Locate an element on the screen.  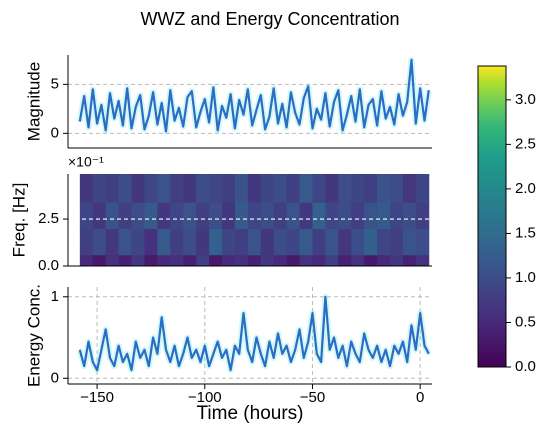
x-tick-label: 0 is located at coordinates (420, 397).